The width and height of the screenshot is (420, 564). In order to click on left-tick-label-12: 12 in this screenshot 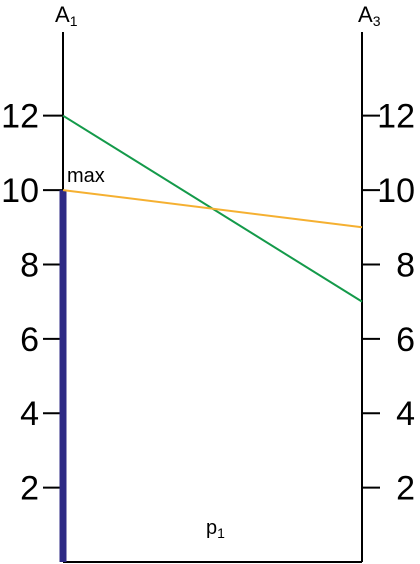, I will do `click(20, 117)`.